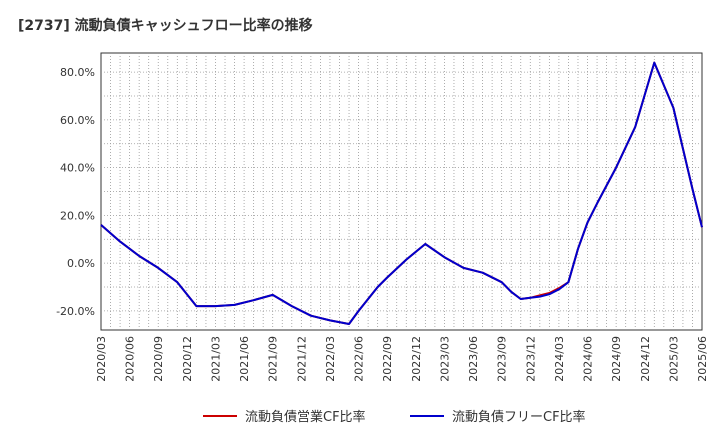  What do you see at coordinates (673, 359) in the screenshot?
I see `x-tick-label: 2025/03` at bounding box center [673, 359].